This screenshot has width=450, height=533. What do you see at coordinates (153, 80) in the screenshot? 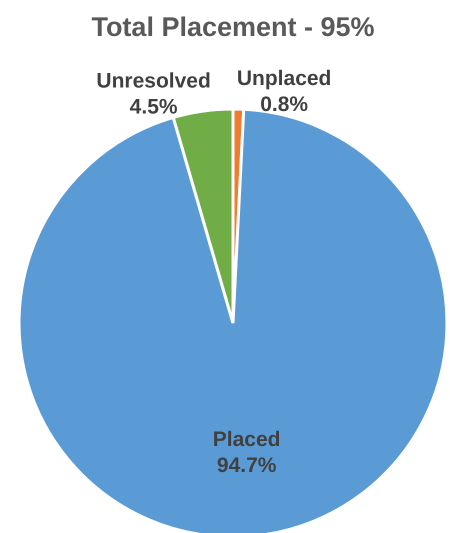
I see `slice-label: Unresolved` at bounding box center [153, 80].